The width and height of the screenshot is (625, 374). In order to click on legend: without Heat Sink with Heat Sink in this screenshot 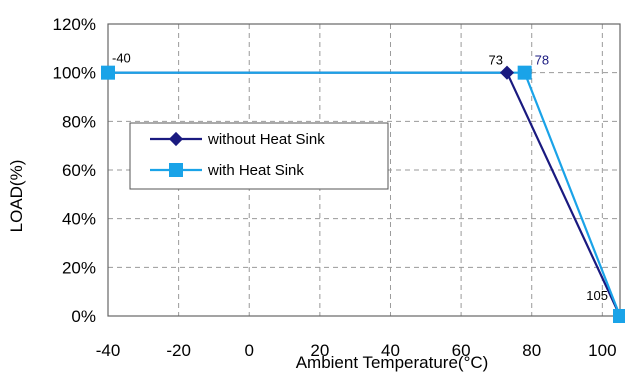, I will do `click(259, 156)`.